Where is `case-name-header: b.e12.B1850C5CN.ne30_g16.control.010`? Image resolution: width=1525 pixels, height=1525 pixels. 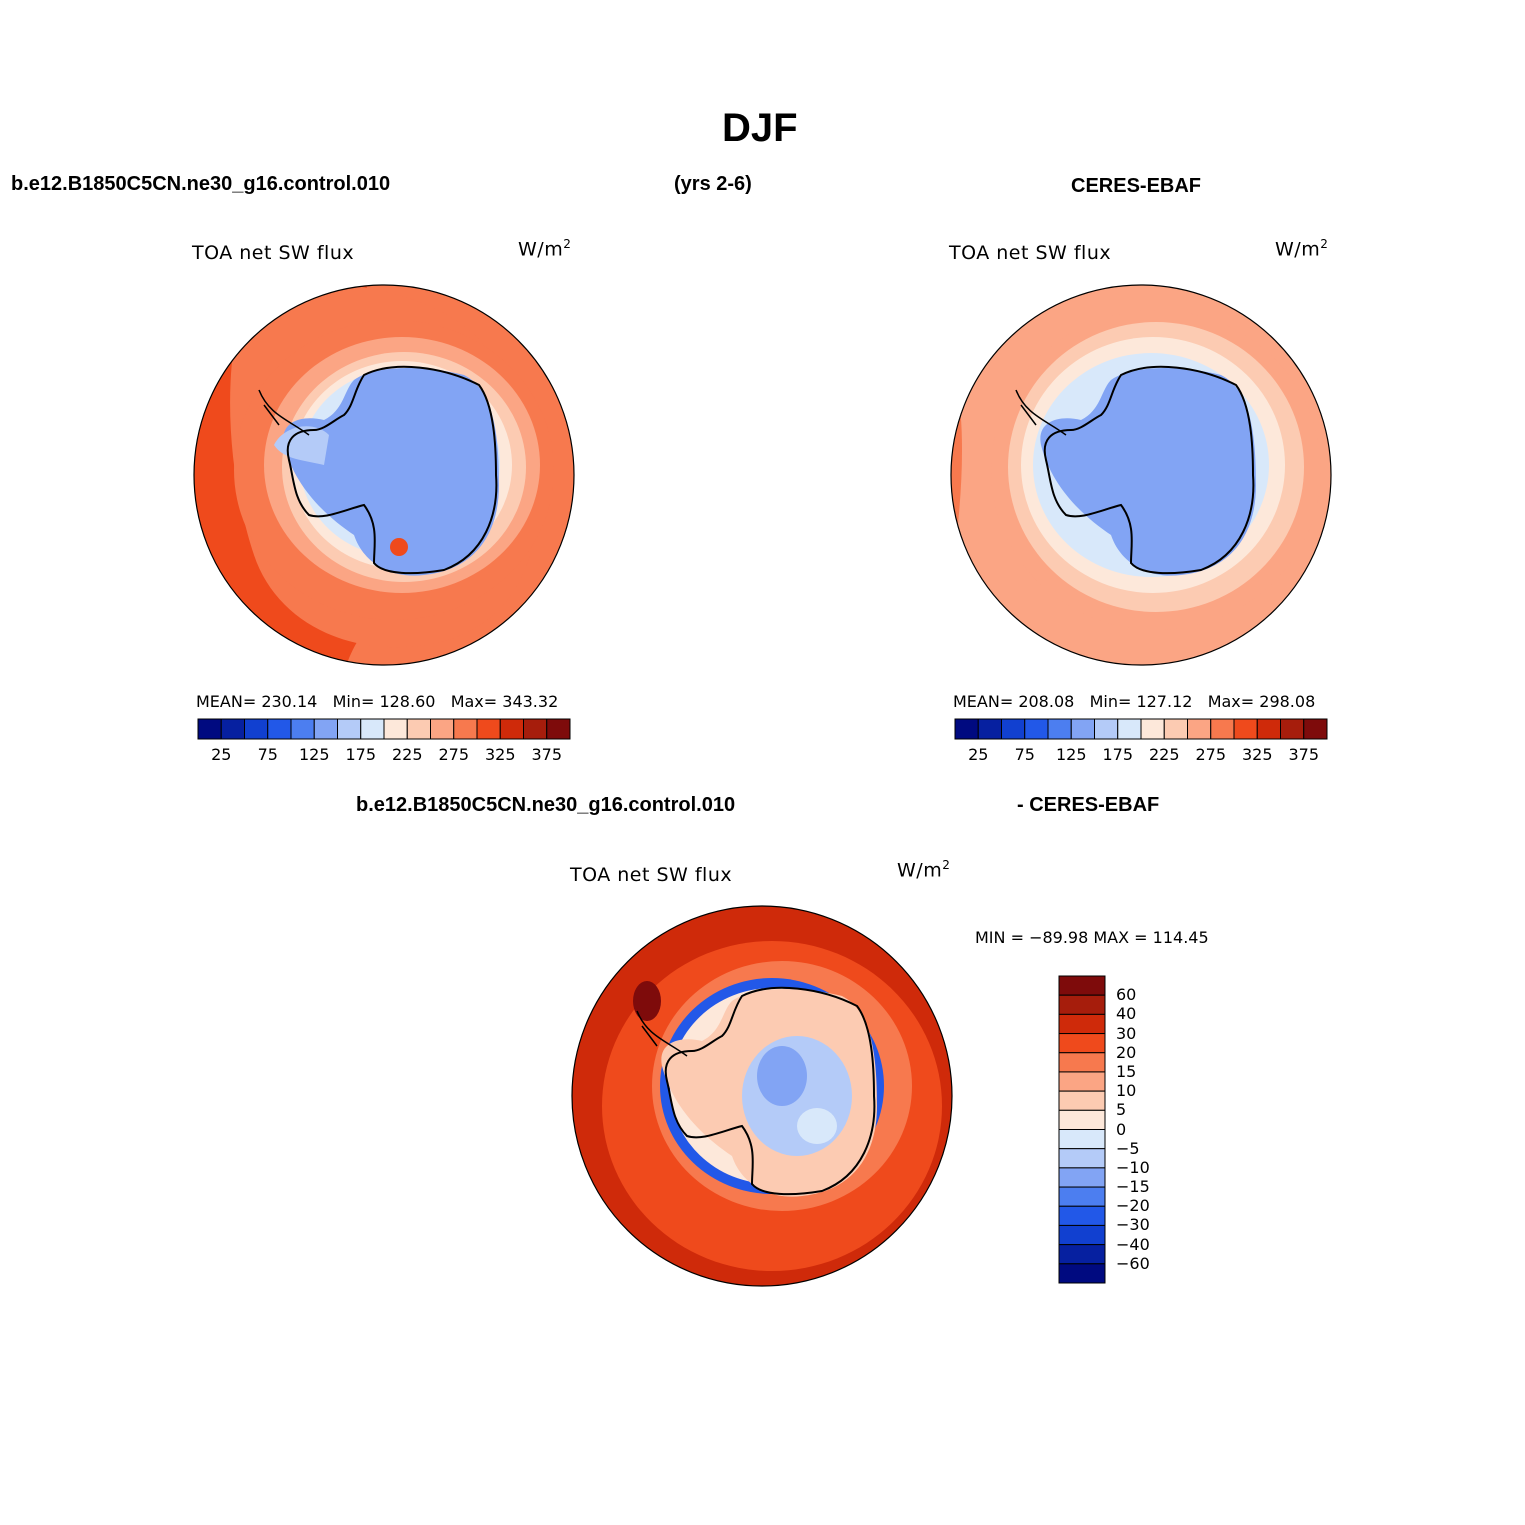 case-name-header: b.e12.B1850C5CN.ne30_g16.control.010 is located at coordinates (201, 184).